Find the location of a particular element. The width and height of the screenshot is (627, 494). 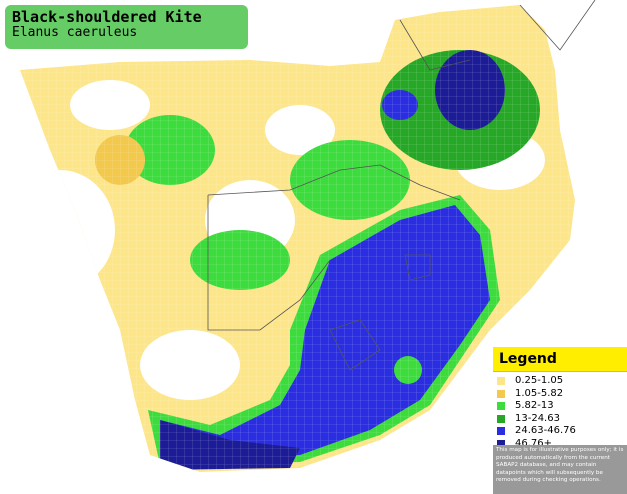

legend-label: 24.63-46.76 is located at coordinates (545, 430).